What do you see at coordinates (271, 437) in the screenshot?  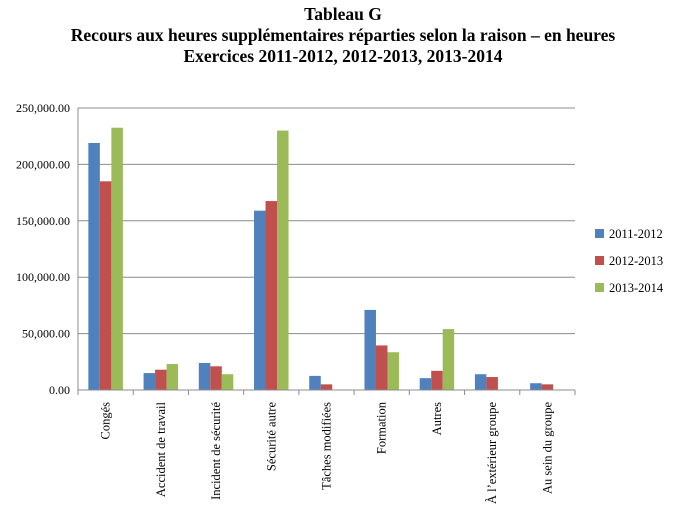 I see `x-category-label: Sécurité autre` at bounding box center [271, 437].